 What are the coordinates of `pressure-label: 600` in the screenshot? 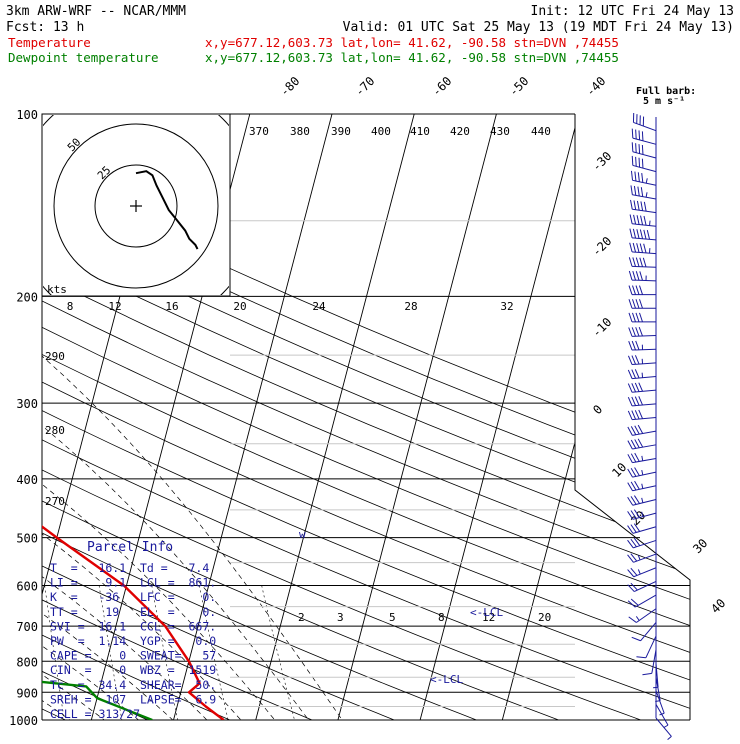 It's located at (27, 587).